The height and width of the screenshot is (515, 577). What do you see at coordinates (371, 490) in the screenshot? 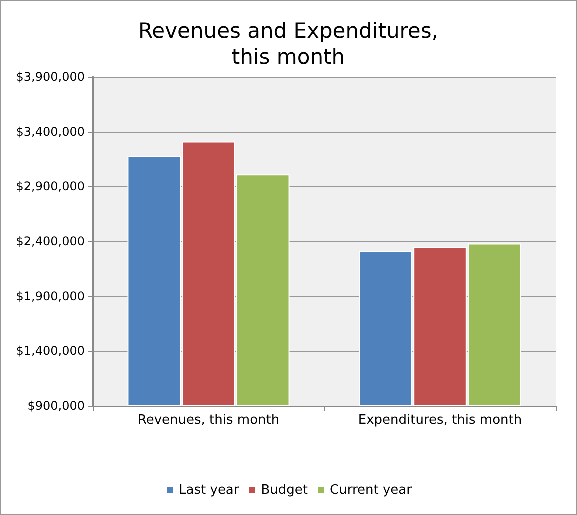
I see `legend-label: Current year` at bounding box center [371, 490].